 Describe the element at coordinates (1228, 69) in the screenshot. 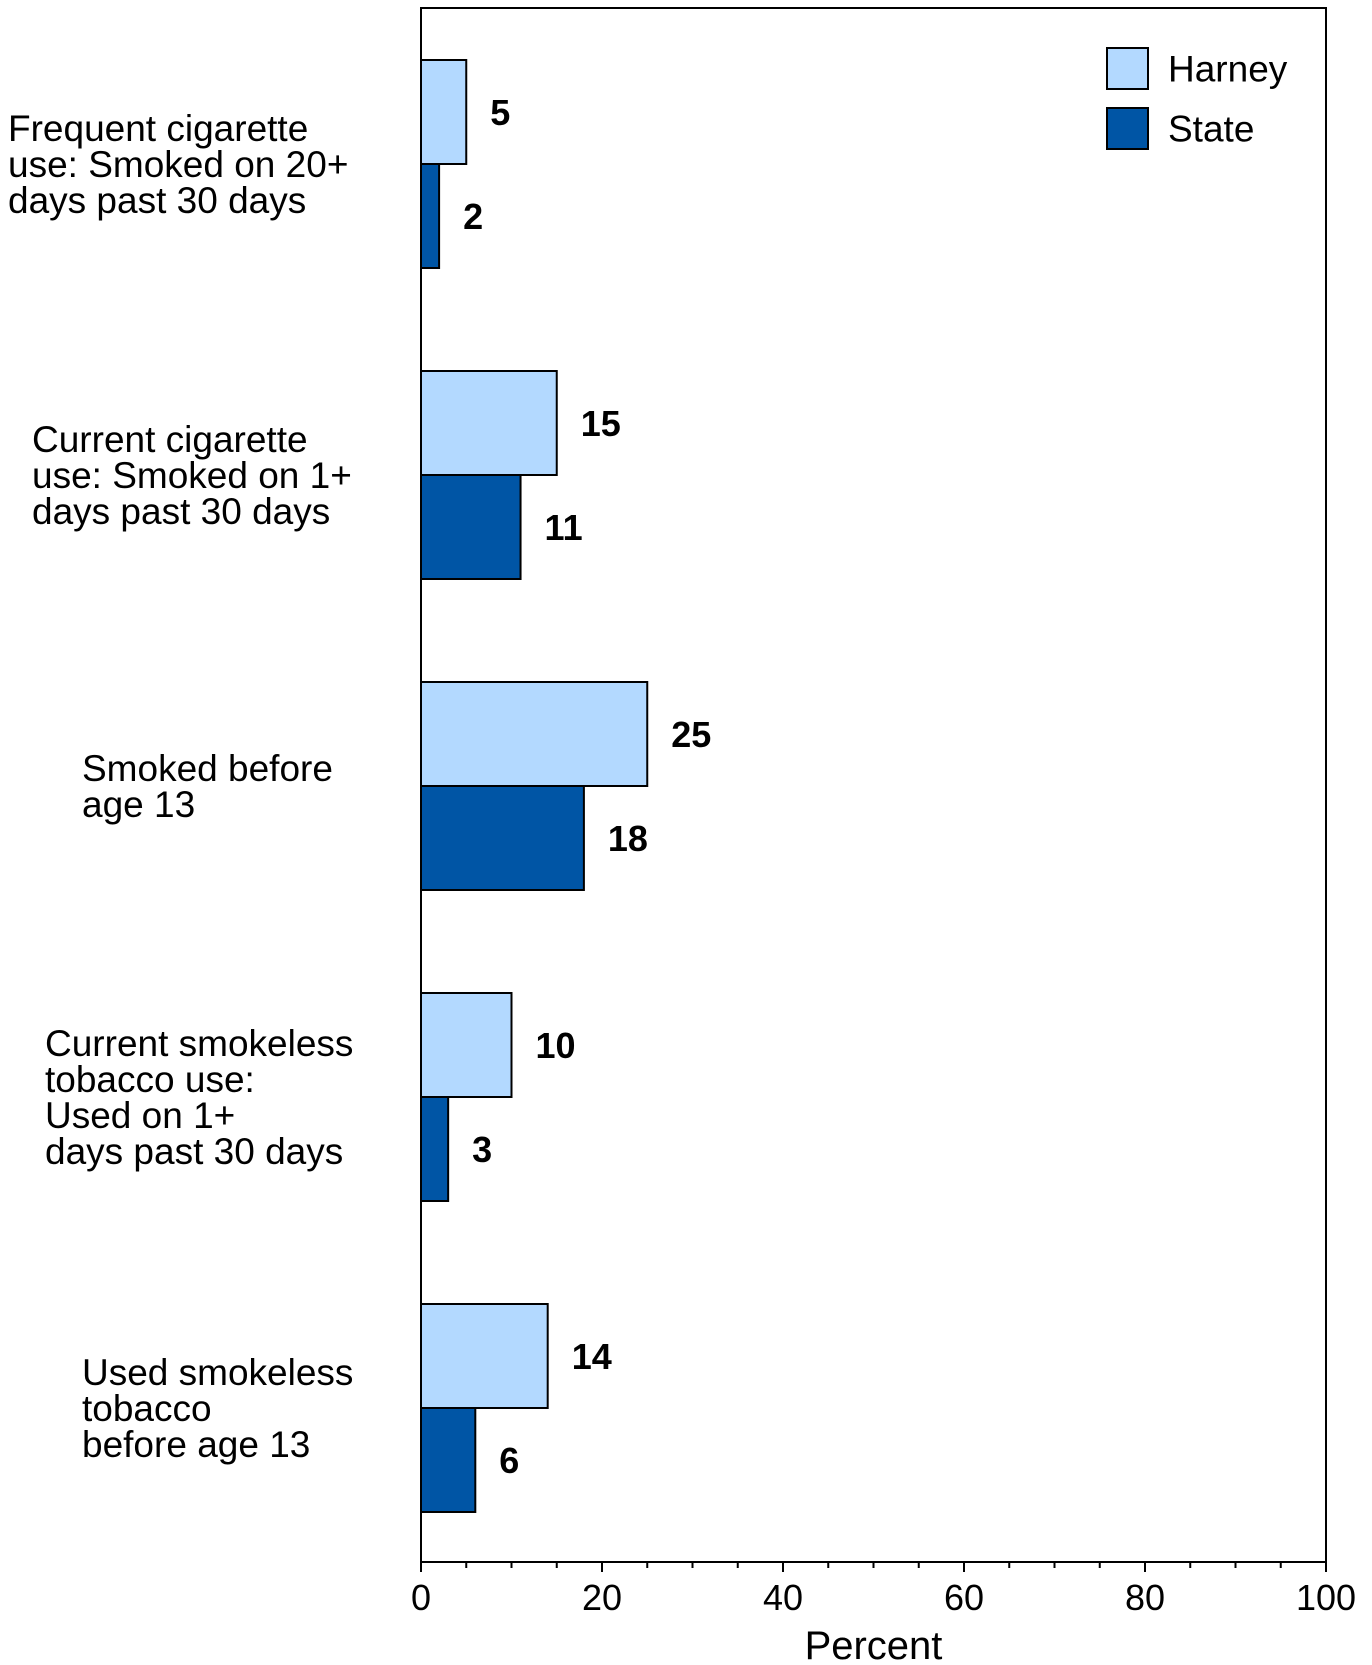

I see `legend-label-harney: Harney` at that location.